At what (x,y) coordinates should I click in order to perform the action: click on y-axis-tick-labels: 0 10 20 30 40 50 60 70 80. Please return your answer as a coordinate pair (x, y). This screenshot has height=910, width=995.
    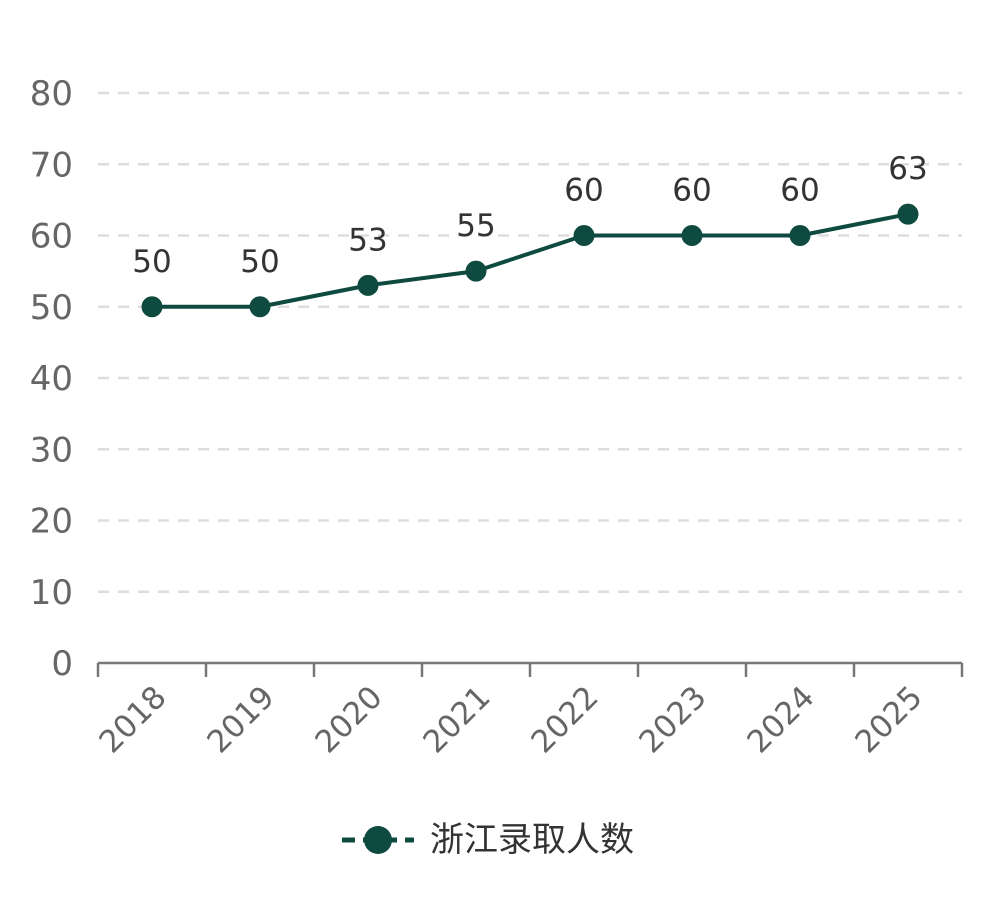
    Looking at the image, I should click on (51, 379).